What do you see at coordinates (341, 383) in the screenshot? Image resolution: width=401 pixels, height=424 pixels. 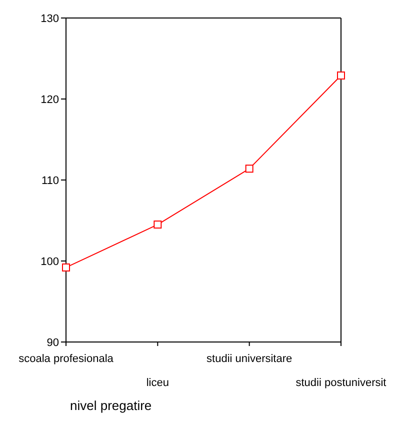 I see `x-tick-label: studii postuniversit` at bounding box center [341, 383].